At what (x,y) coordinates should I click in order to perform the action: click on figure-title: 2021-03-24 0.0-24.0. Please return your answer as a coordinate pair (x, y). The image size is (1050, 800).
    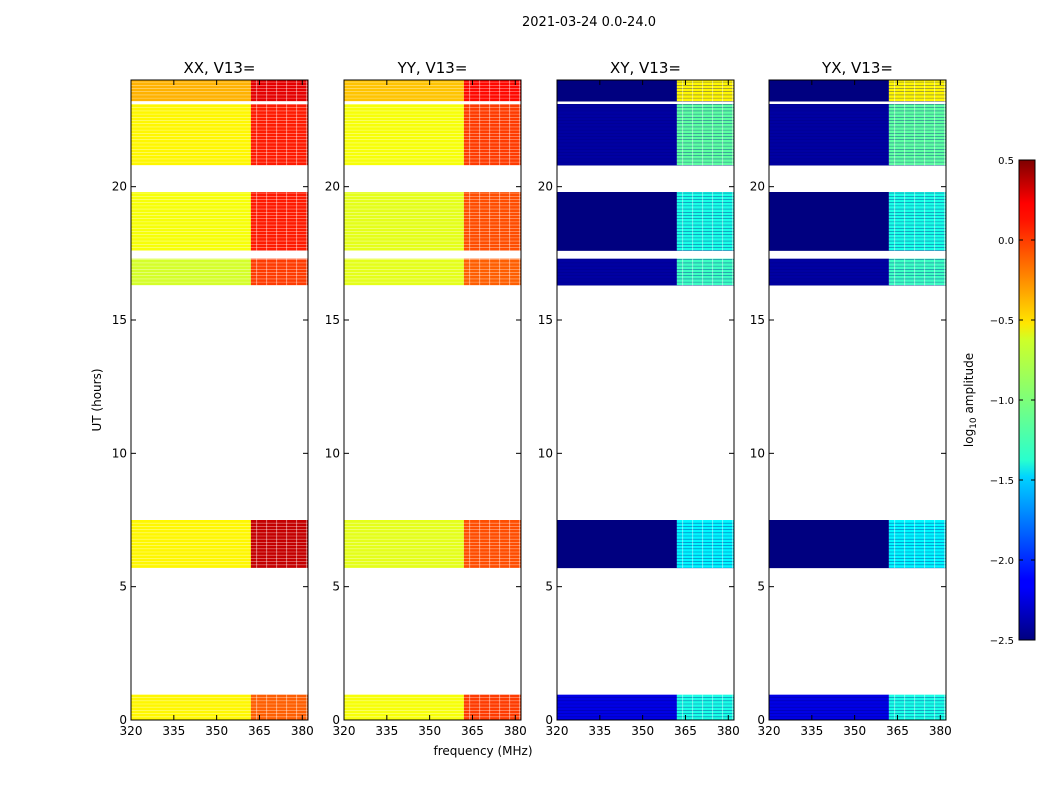
    Looking at the image, I should click on (589, 22).